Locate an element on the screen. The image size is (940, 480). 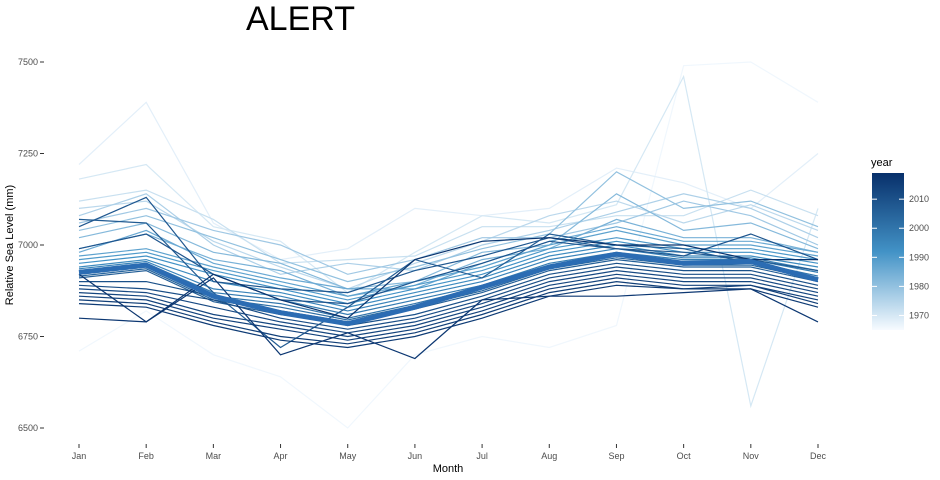
legend-title: year is located at coordinates (882, 163).